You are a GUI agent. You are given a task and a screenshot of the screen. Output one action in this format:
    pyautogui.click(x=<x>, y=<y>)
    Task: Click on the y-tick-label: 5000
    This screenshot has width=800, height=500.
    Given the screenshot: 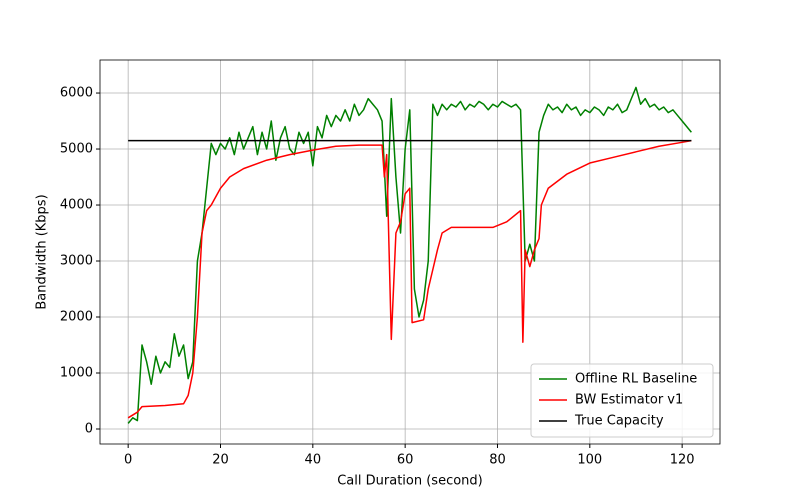 What is the action you would take?
    pyautogui.click(x=76, y=149)
    